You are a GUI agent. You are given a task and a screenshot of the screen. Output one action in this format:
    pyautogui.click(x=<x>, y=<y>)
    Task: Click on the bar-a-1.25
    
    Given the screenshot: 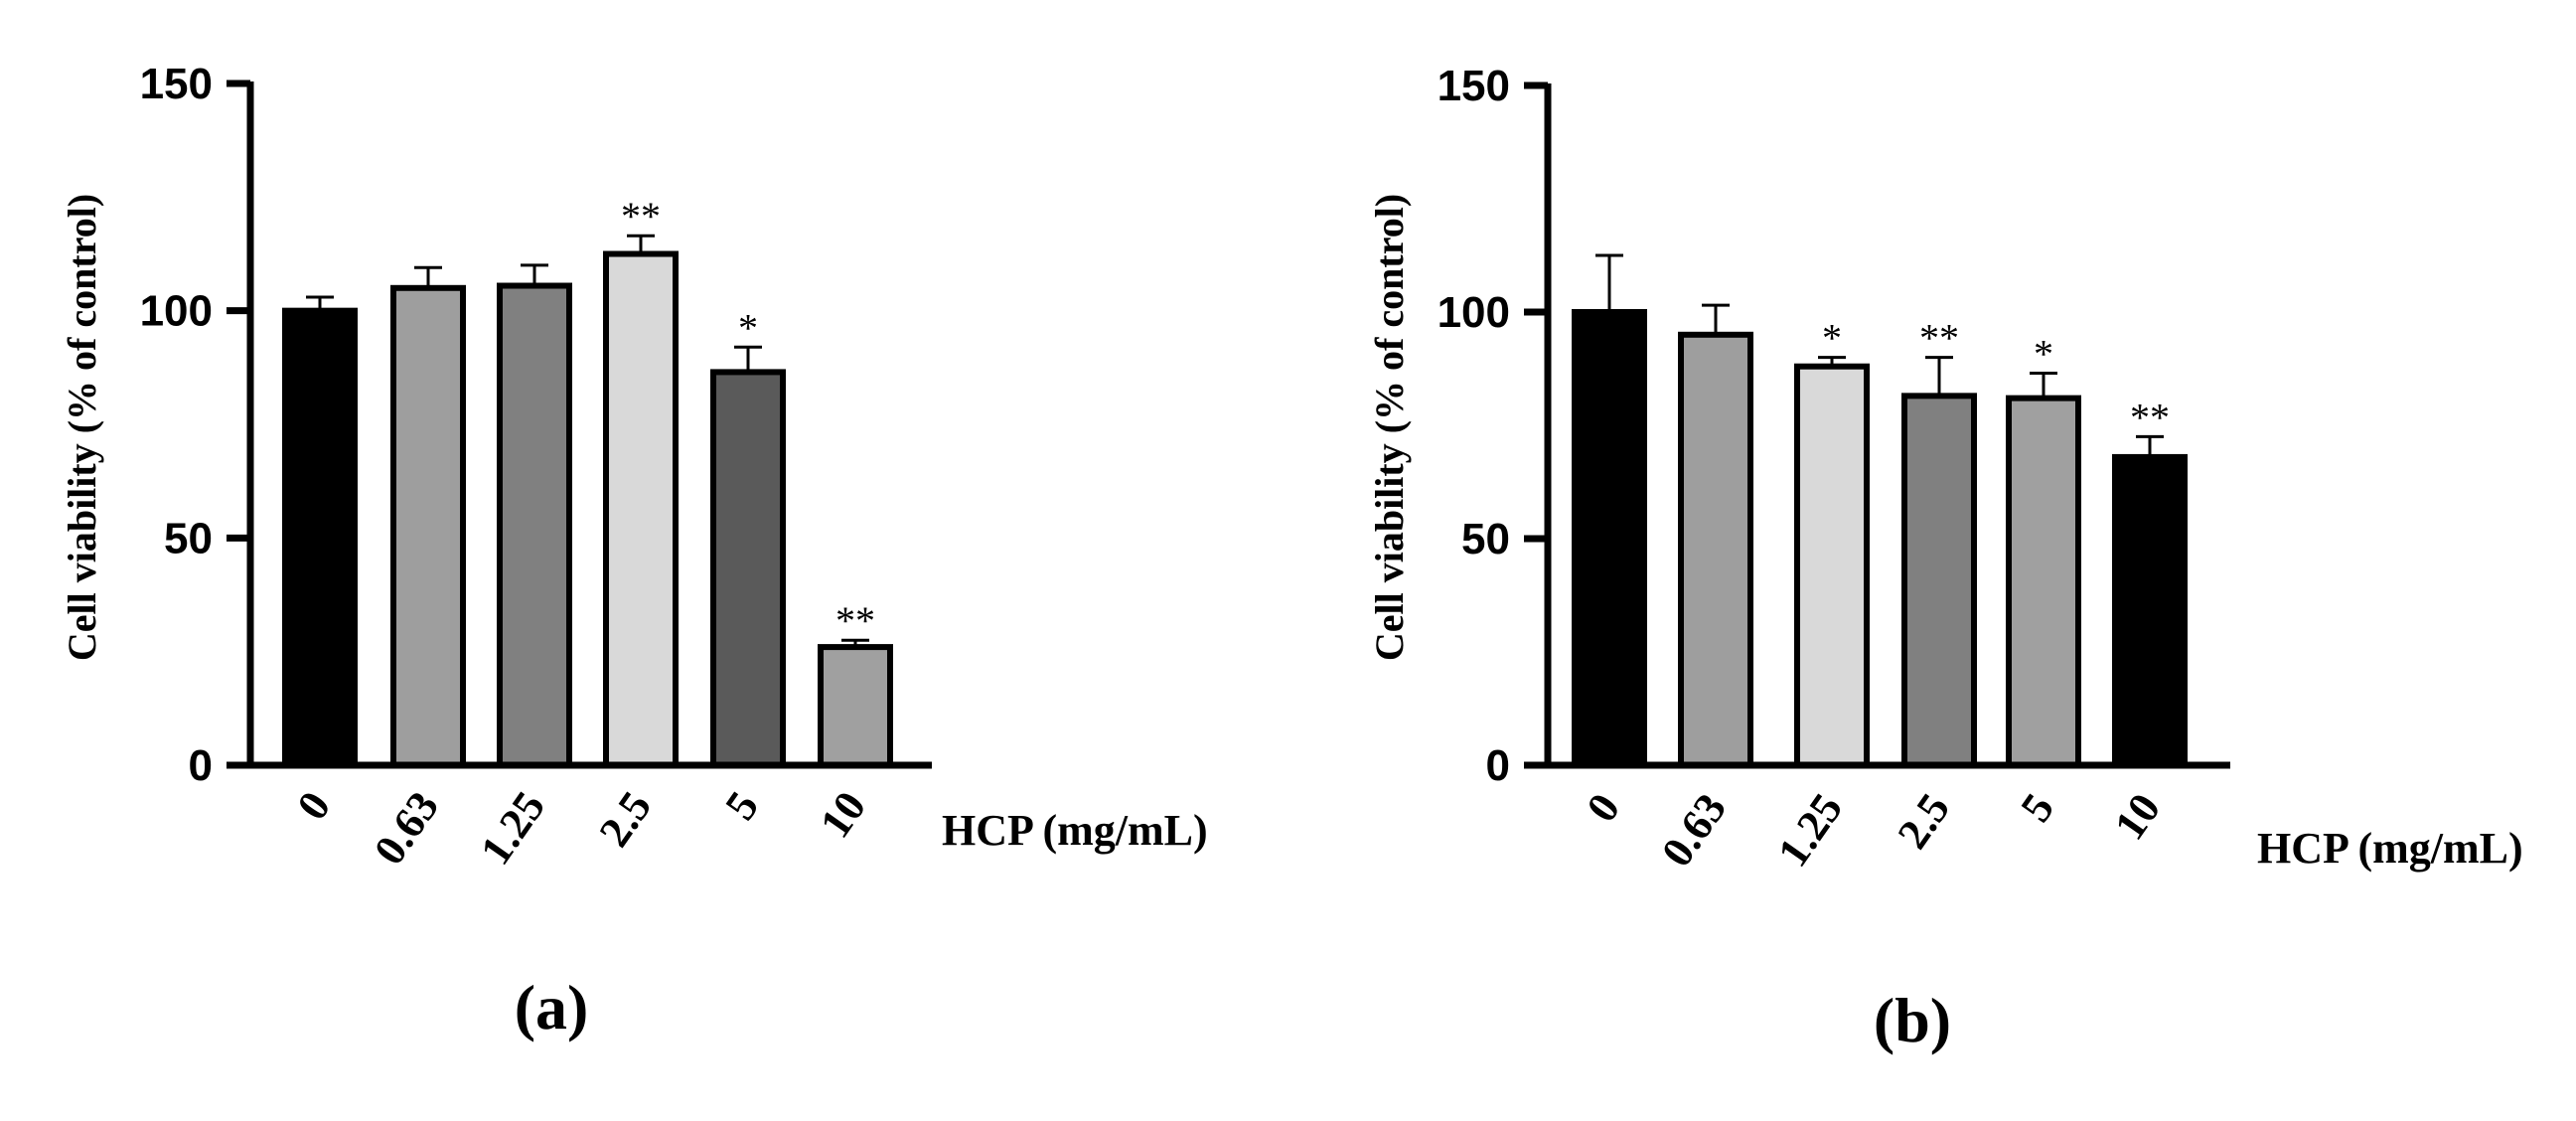 What is the action you would take?
    pyautogui.click(x=534, y=525)
    